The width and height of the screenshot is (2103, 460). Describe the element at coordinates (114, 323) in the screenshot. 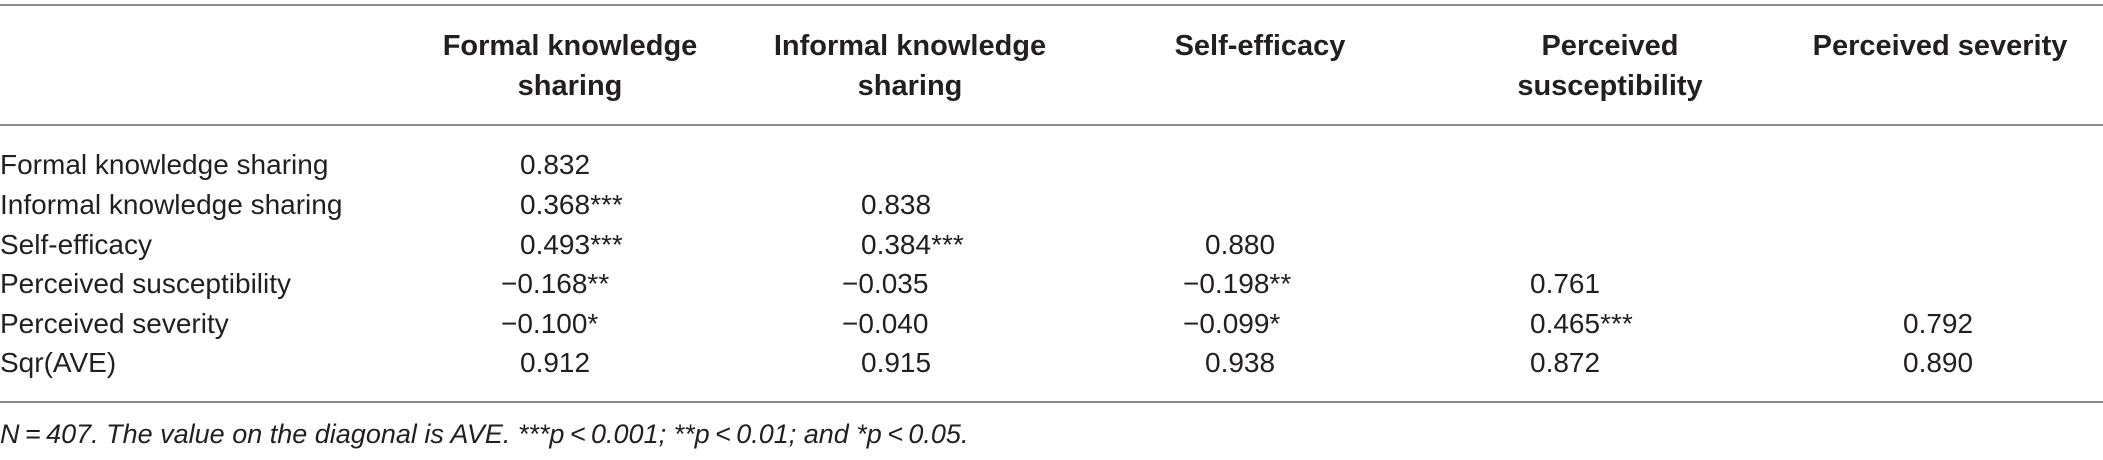

I see `row-label: Perceived severity` at that location.